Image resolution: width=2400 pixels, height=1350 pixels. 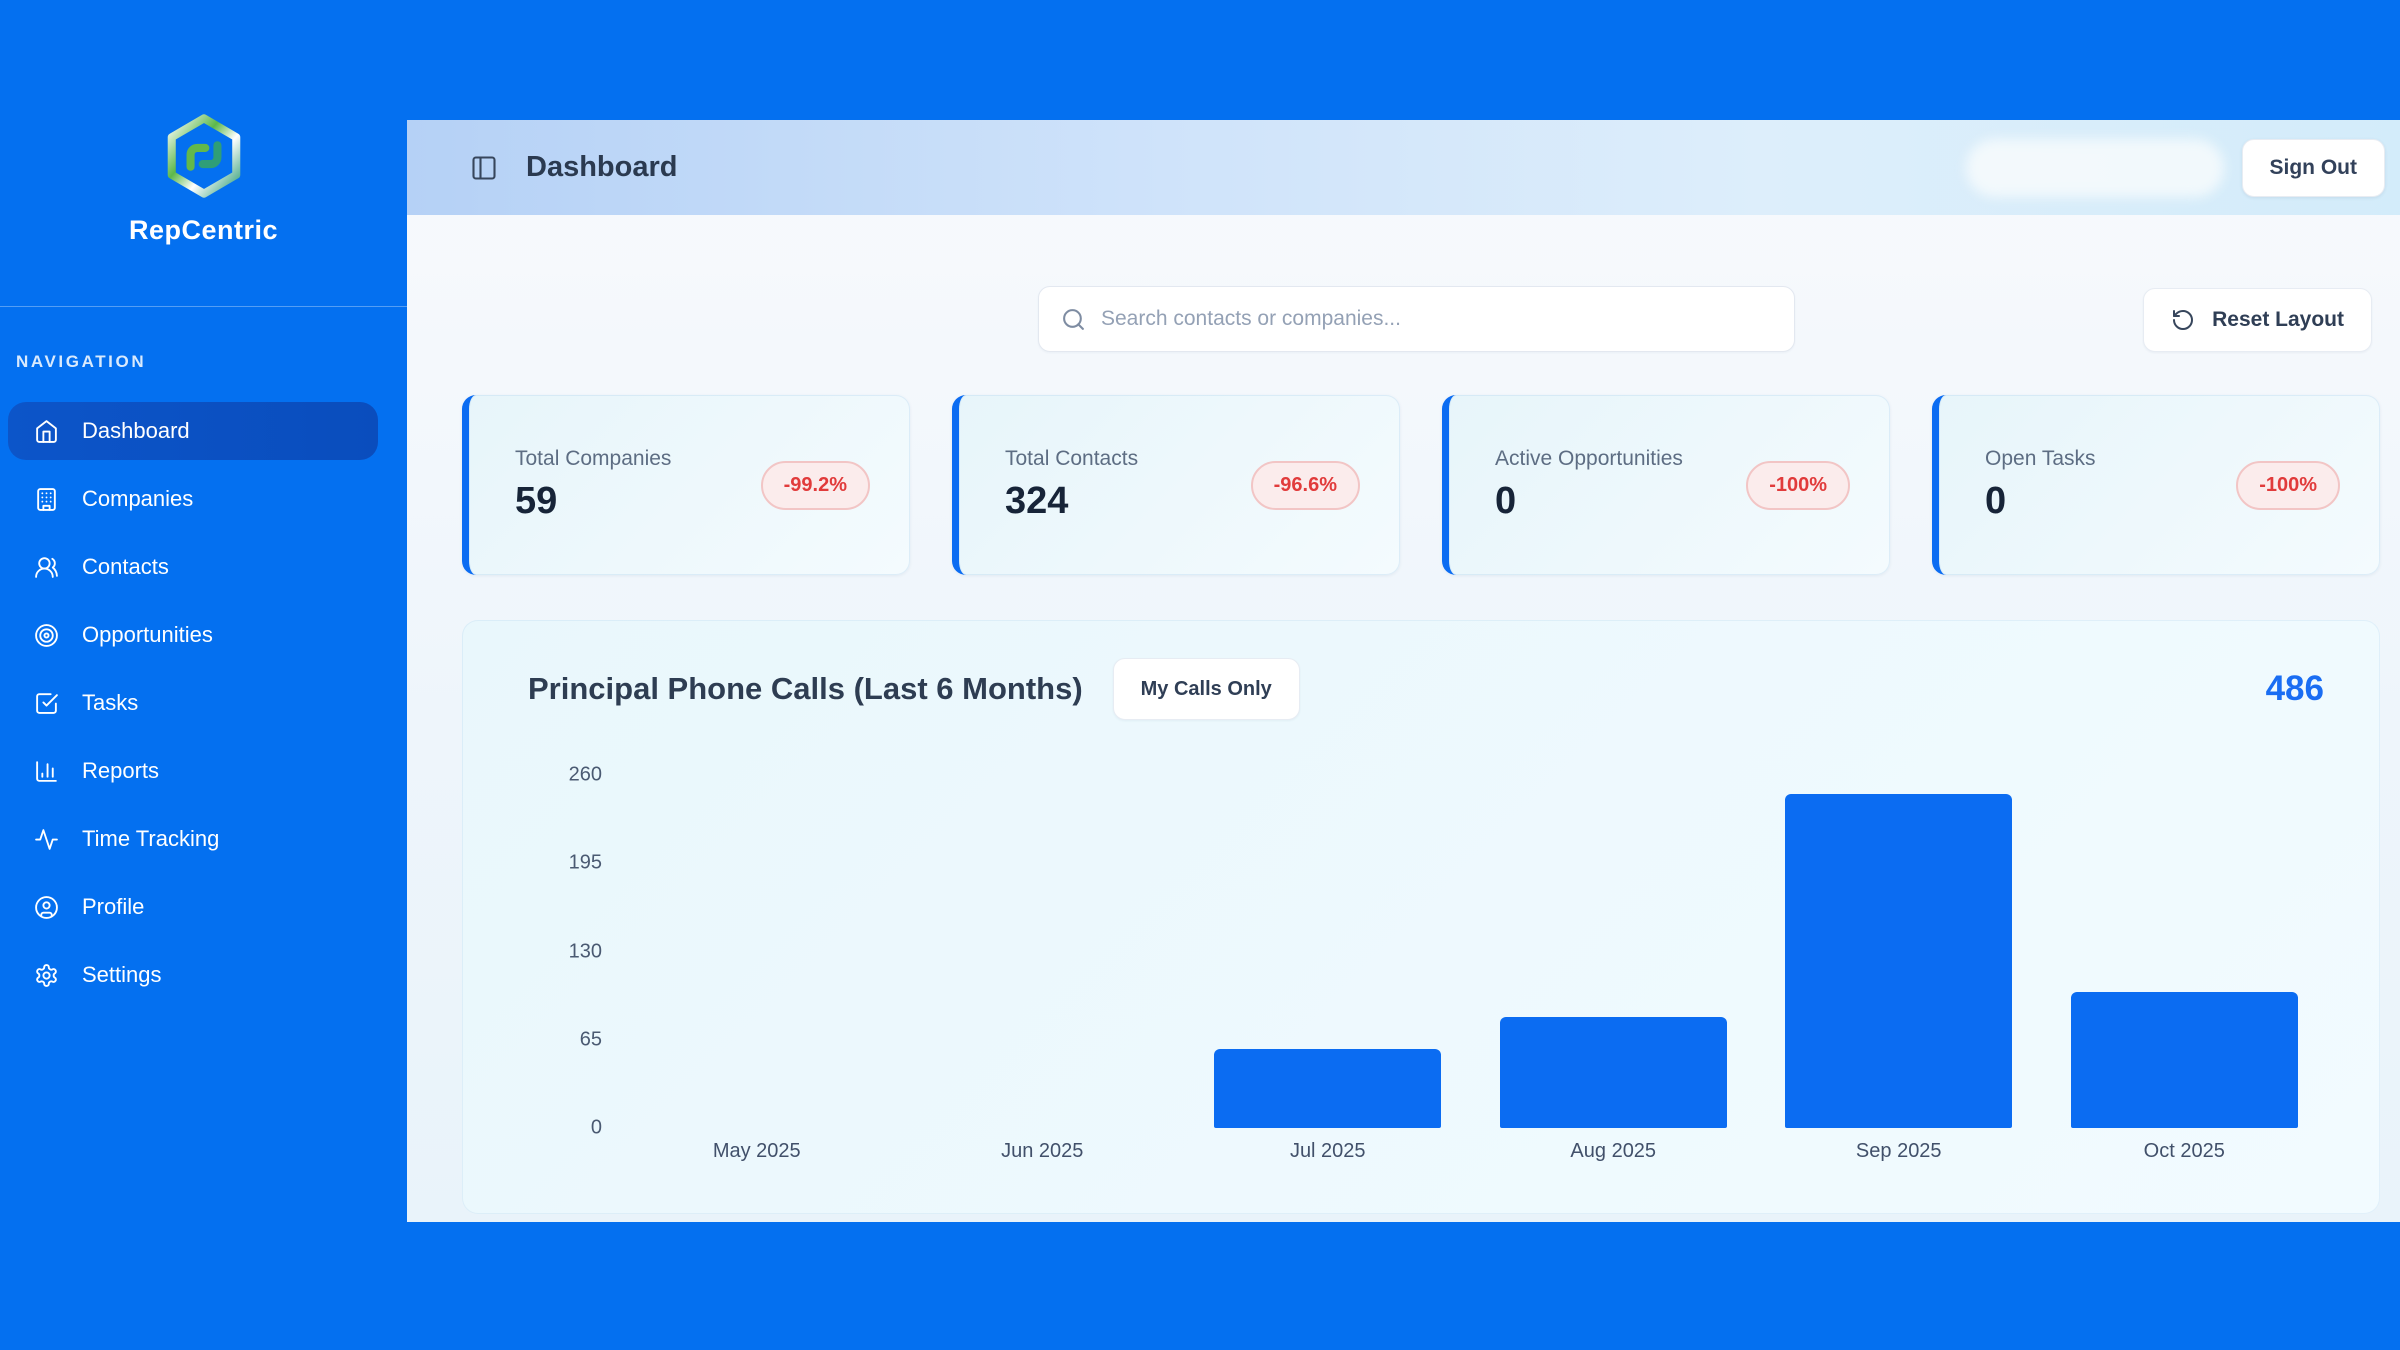 I want to click on reset-layout-button: Reset Layout, so click(x=2257, y=320).